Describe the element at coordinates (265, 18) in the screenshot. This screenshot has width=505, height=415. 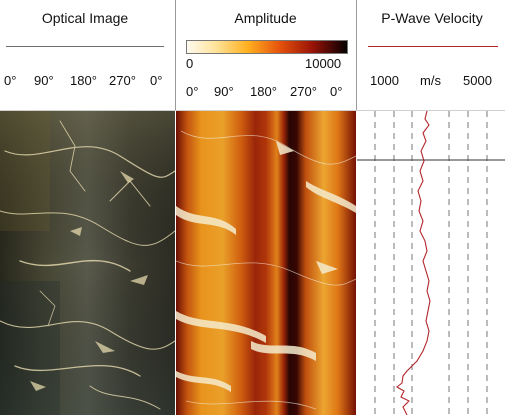
I see `amplitude-track-title: Amplitude` at that location.